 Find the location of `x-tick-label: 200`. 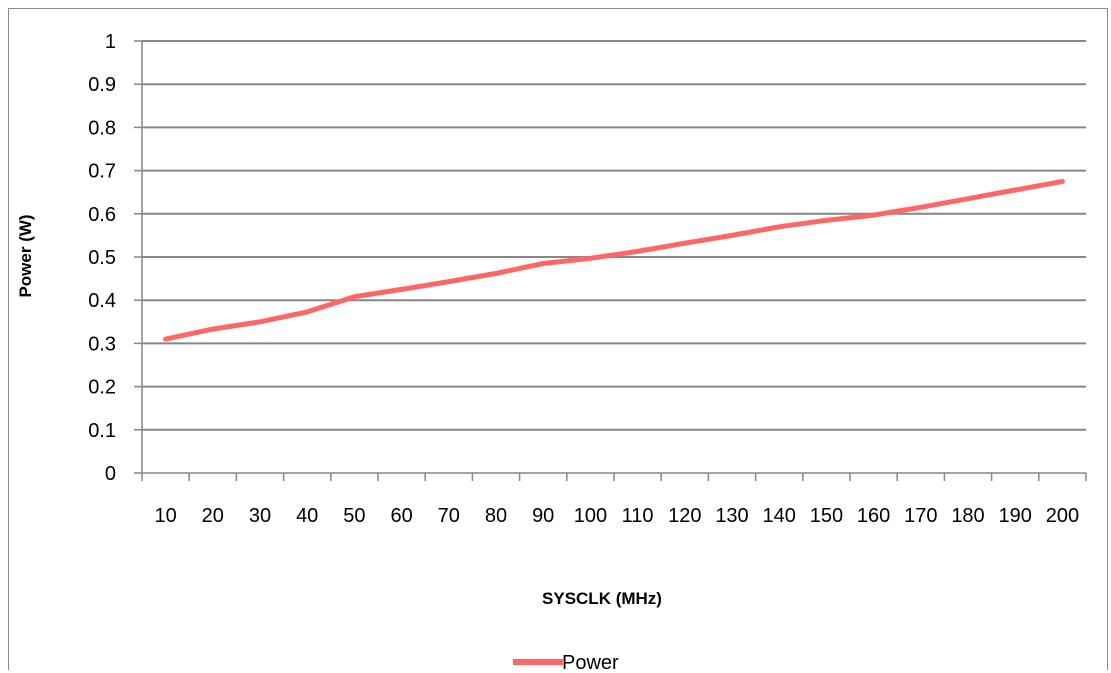

x-tick-label: 200 is located at coordinates (1062, 516).